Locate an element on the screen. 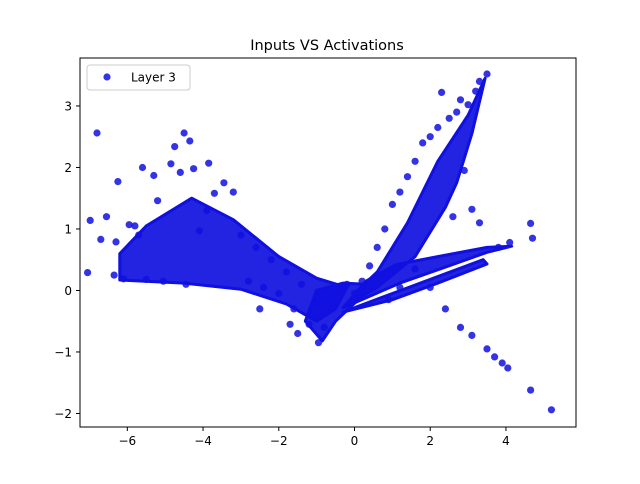  x-tick-label: −2 is located at coordinates (279, 441).